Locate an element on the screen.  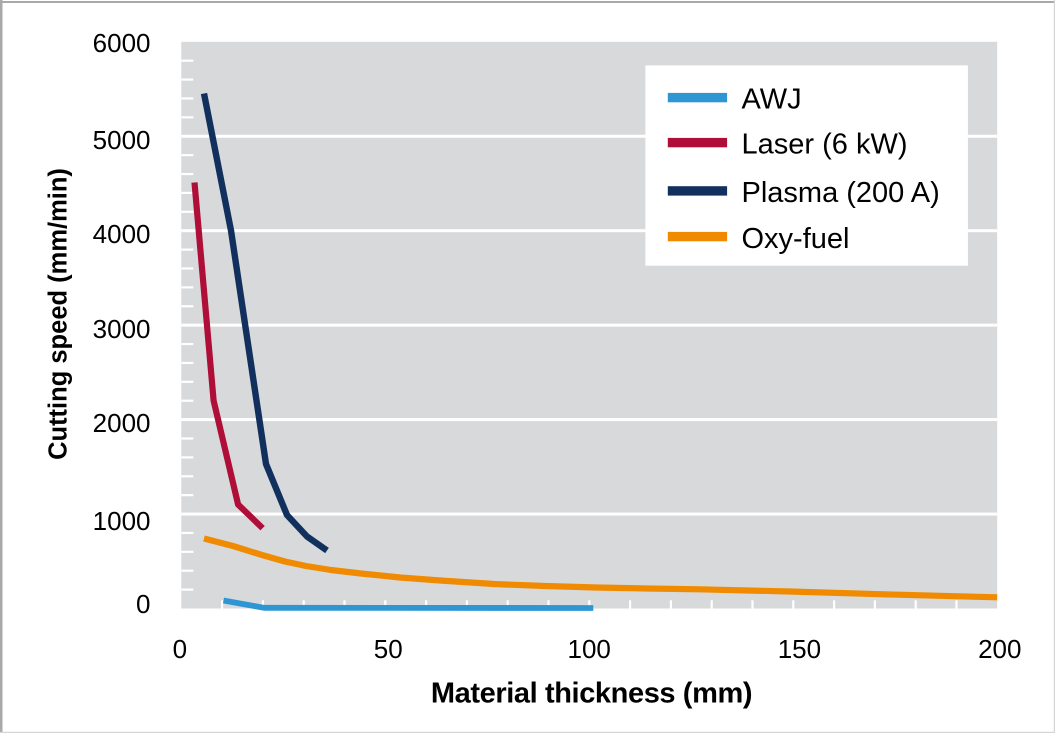
svg-text: Laser (6 kW) is located at coordinates (825, 144).